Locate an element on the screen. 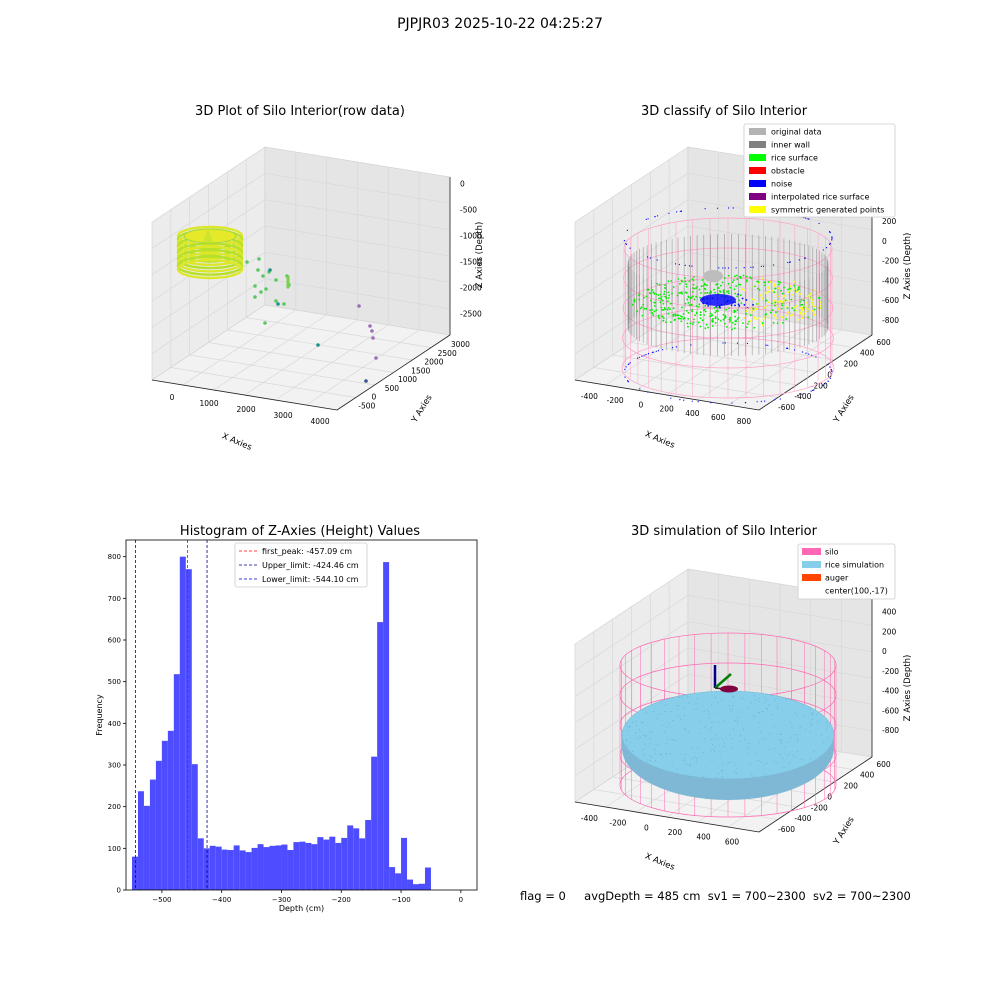 Image resolution: width=1000 pixels, height=1000 pixels. plot4-ytick-label: 600 is located at coordinates (883, 764).